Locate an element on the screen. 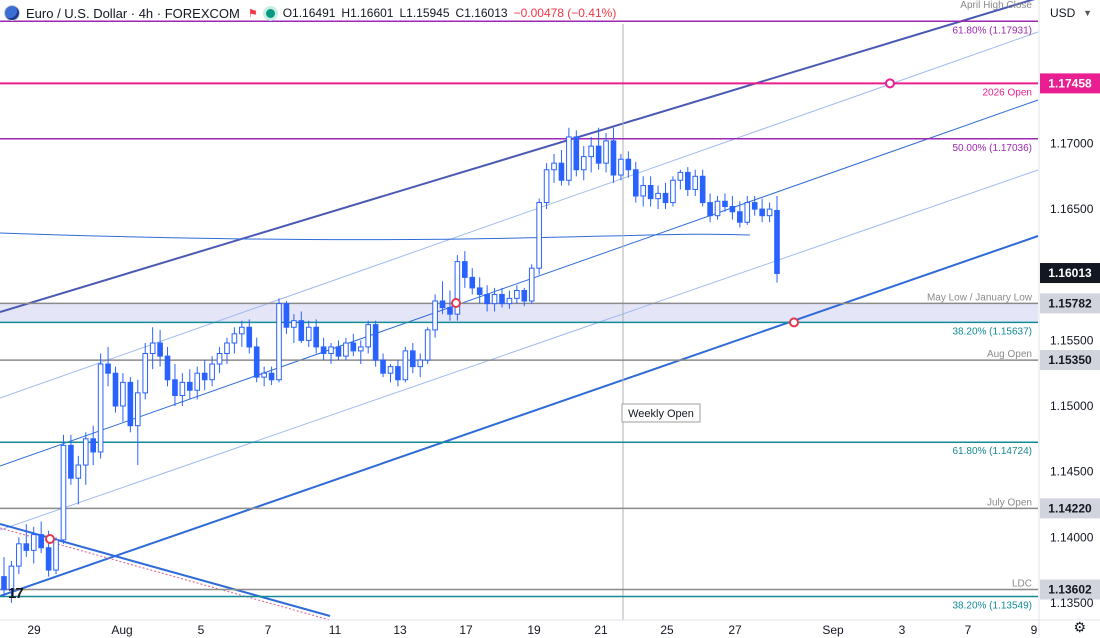 The height and width of the screenshot is (638, 1100). symbol-title: Euro / U.S. Dollar · 4h · FOREXCOM is located at coordinates (133, 13).